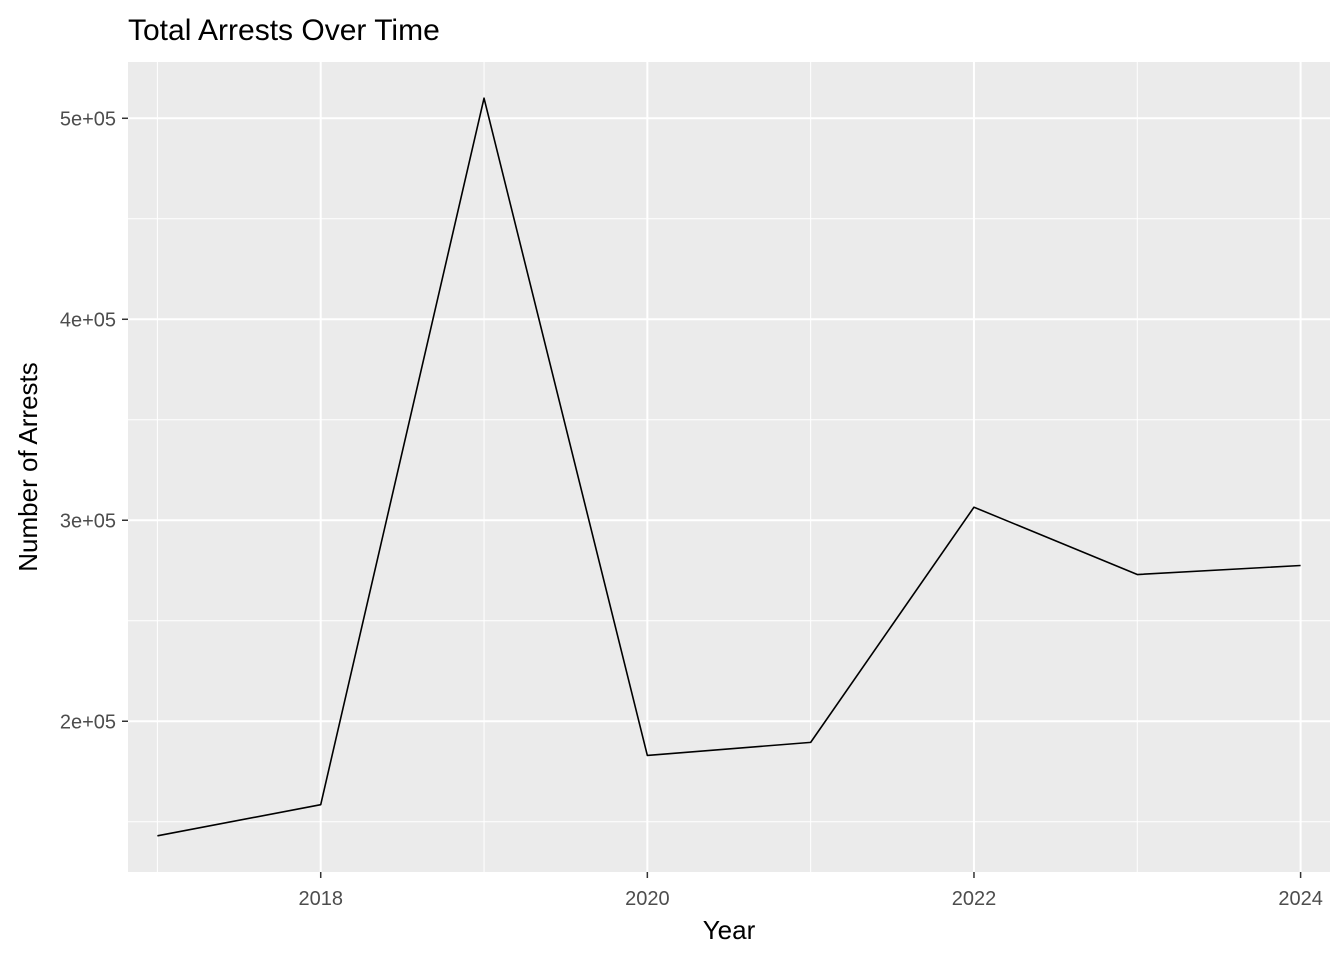  Describe the element at coordinates (974, 899) in the screenshot. I see `x-tick-label: 2022` at that location.